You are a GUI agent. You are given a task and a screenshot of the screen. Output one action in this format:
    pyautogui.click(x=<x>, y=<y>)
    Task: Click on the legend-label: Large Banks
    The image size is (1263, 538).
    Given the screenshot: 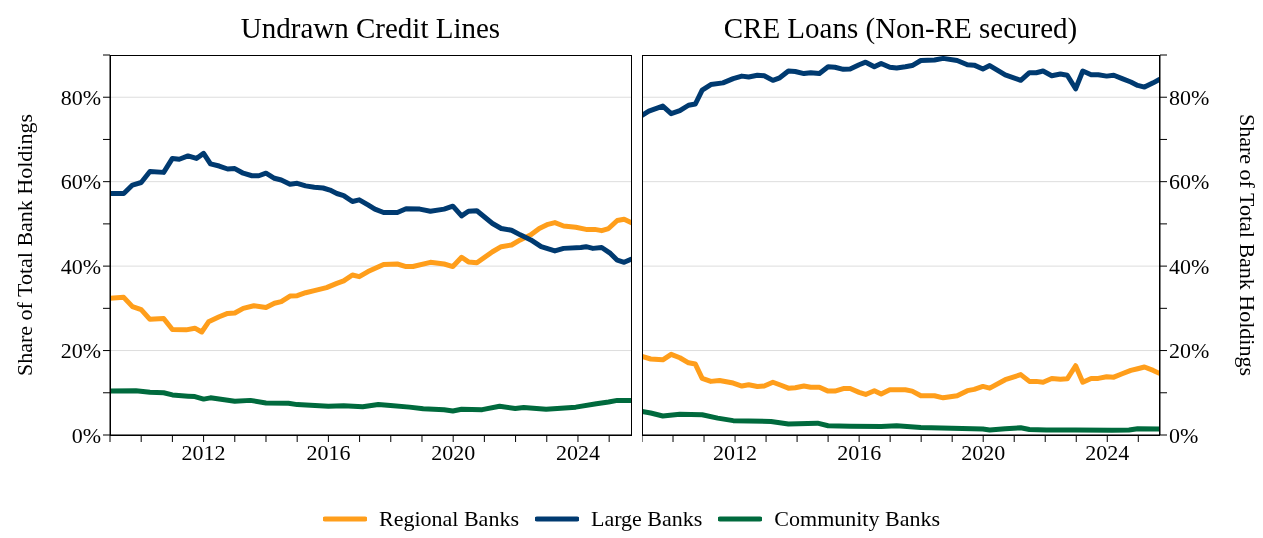 What is the action you would take?
    pyautogui.click(x=646, y=519)
    